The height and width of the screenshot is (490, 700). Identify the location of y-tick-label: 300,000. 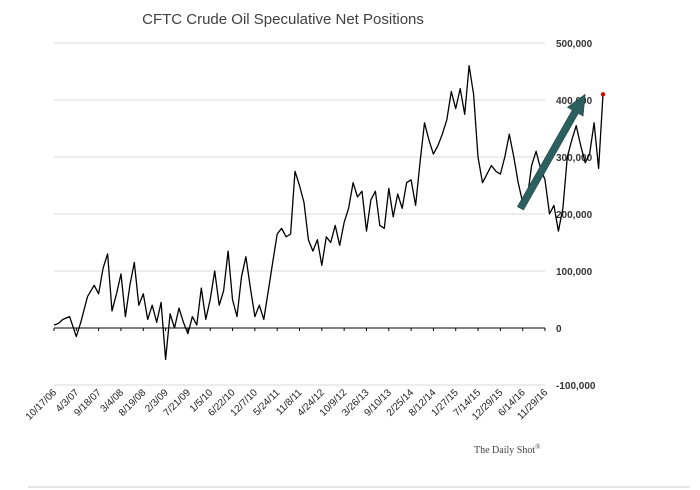
(574, 158).